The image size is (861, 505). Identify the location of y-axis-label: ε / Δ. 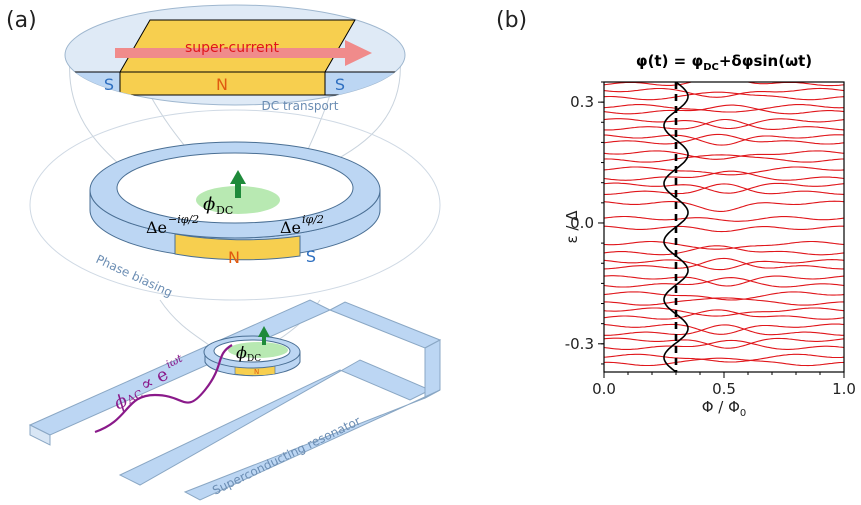
(572, 227).